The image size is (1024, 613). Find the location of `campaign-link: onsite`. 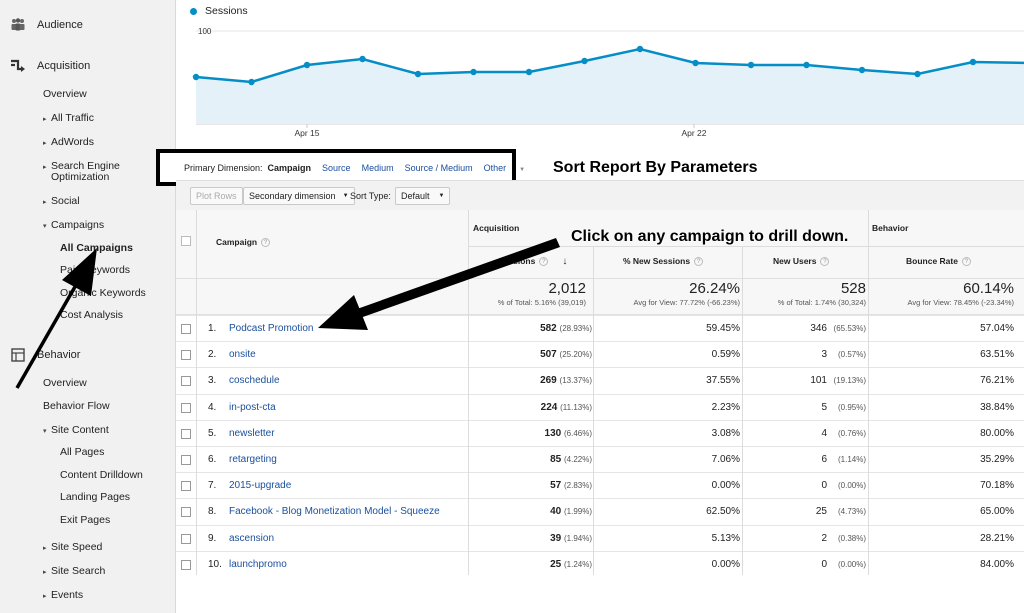

campaign-link: onsite is located at coordinates (242, 355).